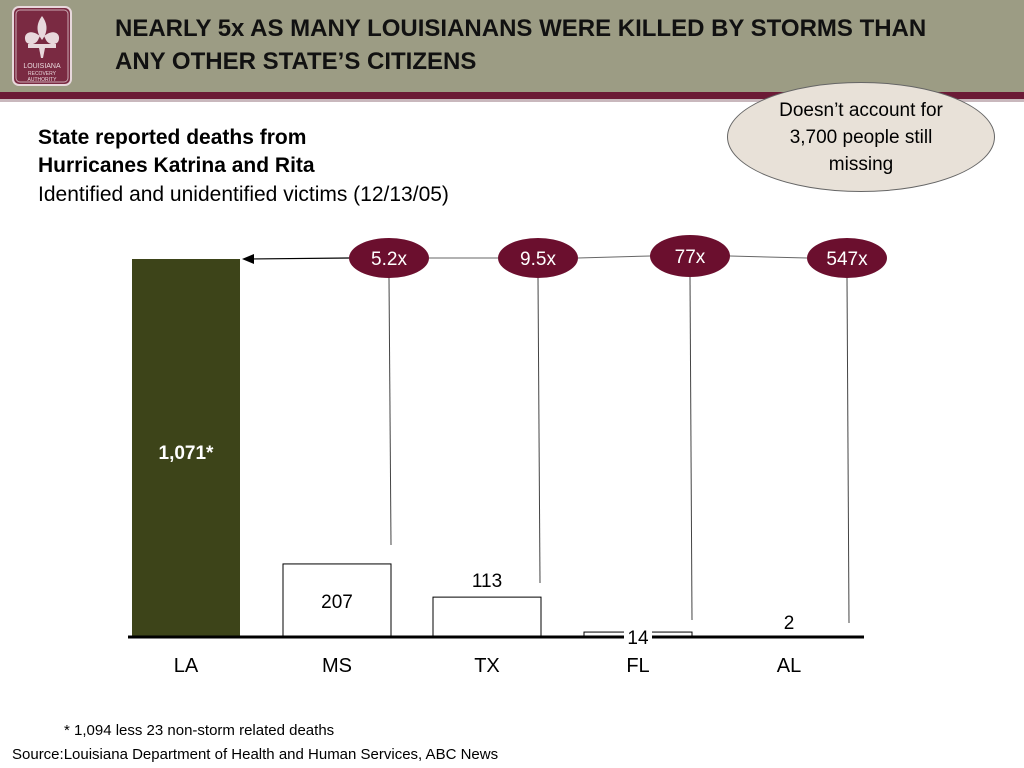 The height and width of the screenshot is (768, 1024). I want to click on value-label-tx: 113, so click(487, 581).